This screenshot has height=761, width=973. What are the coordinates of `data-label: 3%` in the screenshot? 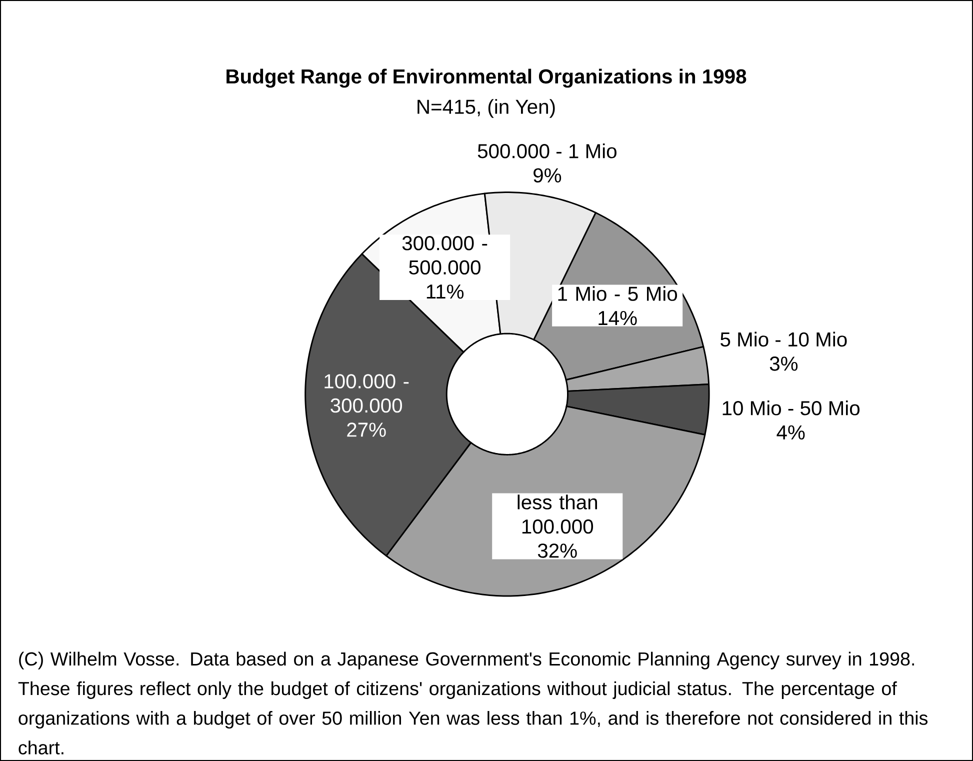 It's located at (784, 363).